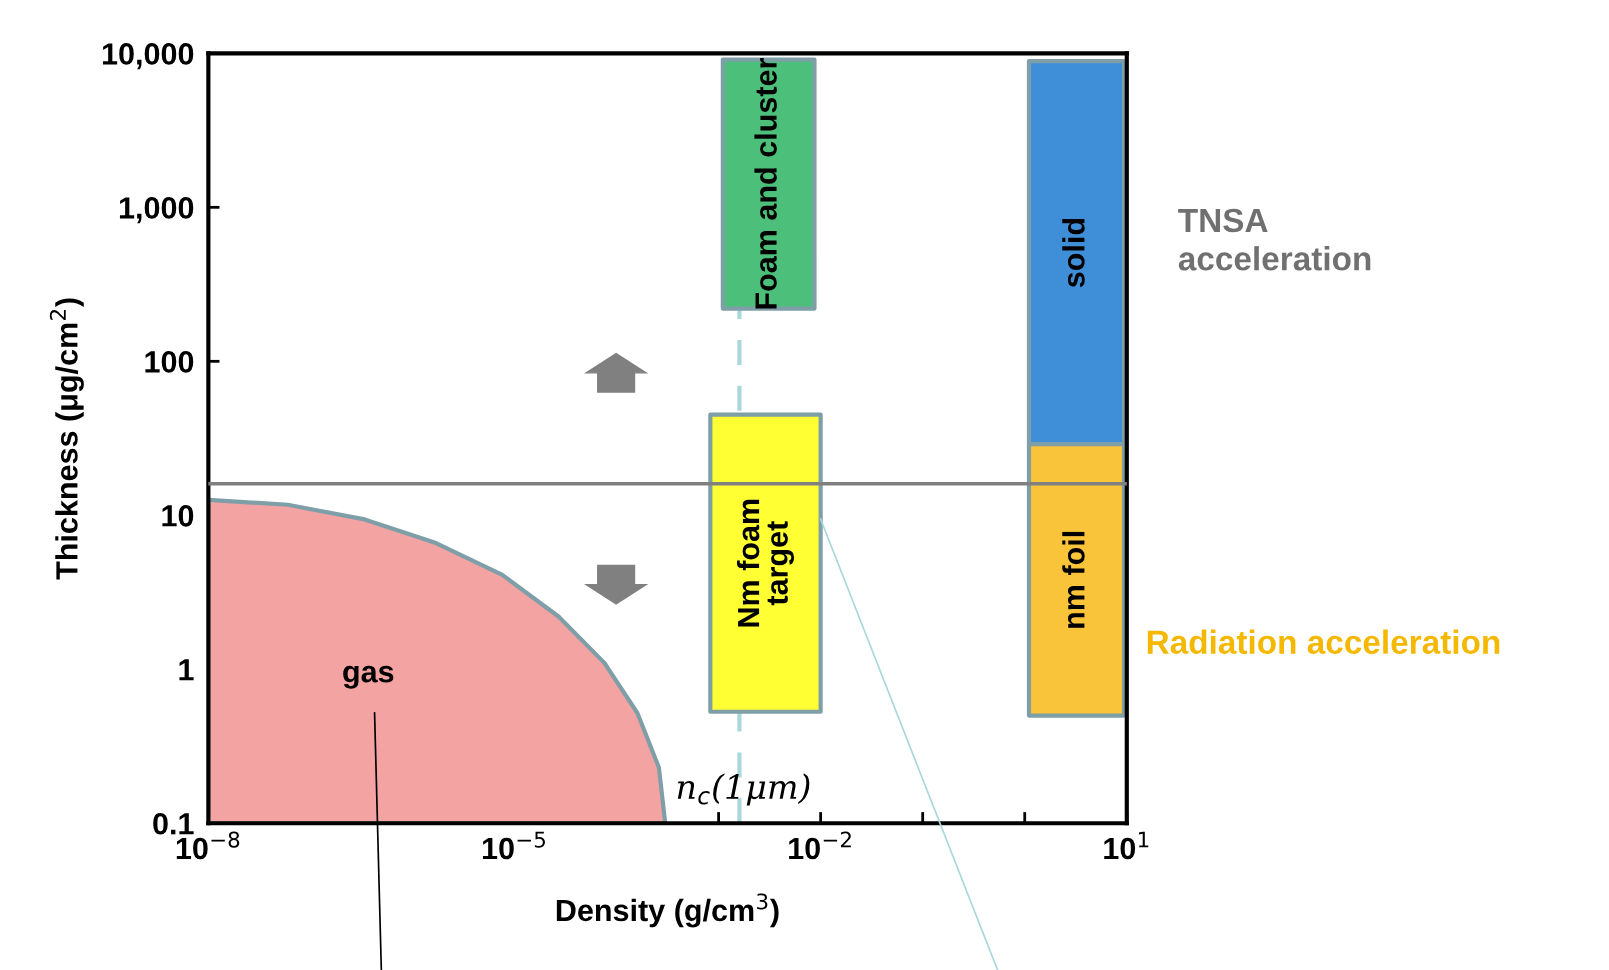  I want to click on series-label: Nm foam target, so click(765, 563).